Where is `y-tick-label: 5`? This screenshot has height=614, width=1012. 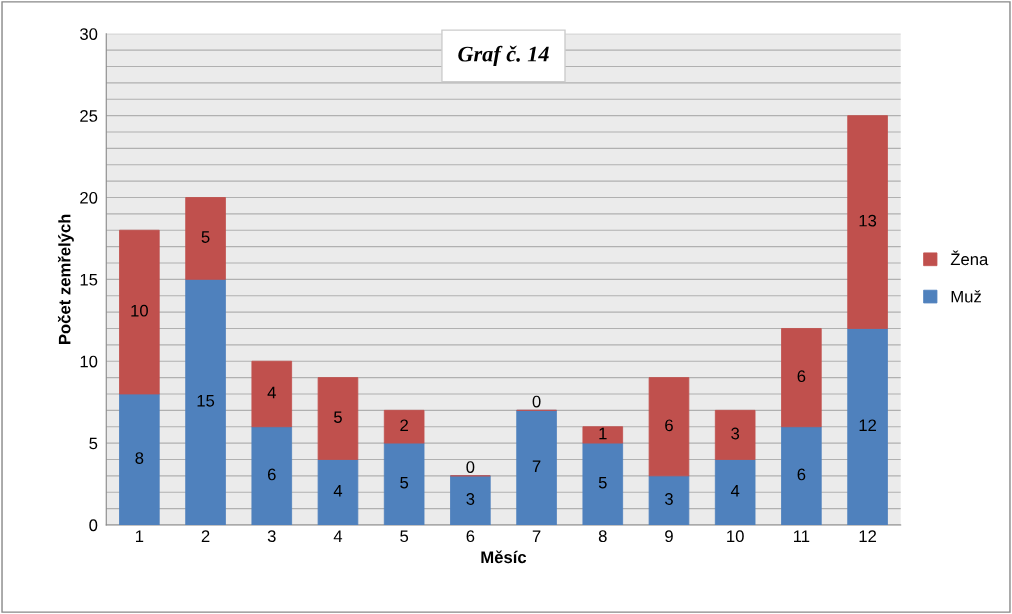 y-tick-label: 5 is located at coordinates (93, 443).